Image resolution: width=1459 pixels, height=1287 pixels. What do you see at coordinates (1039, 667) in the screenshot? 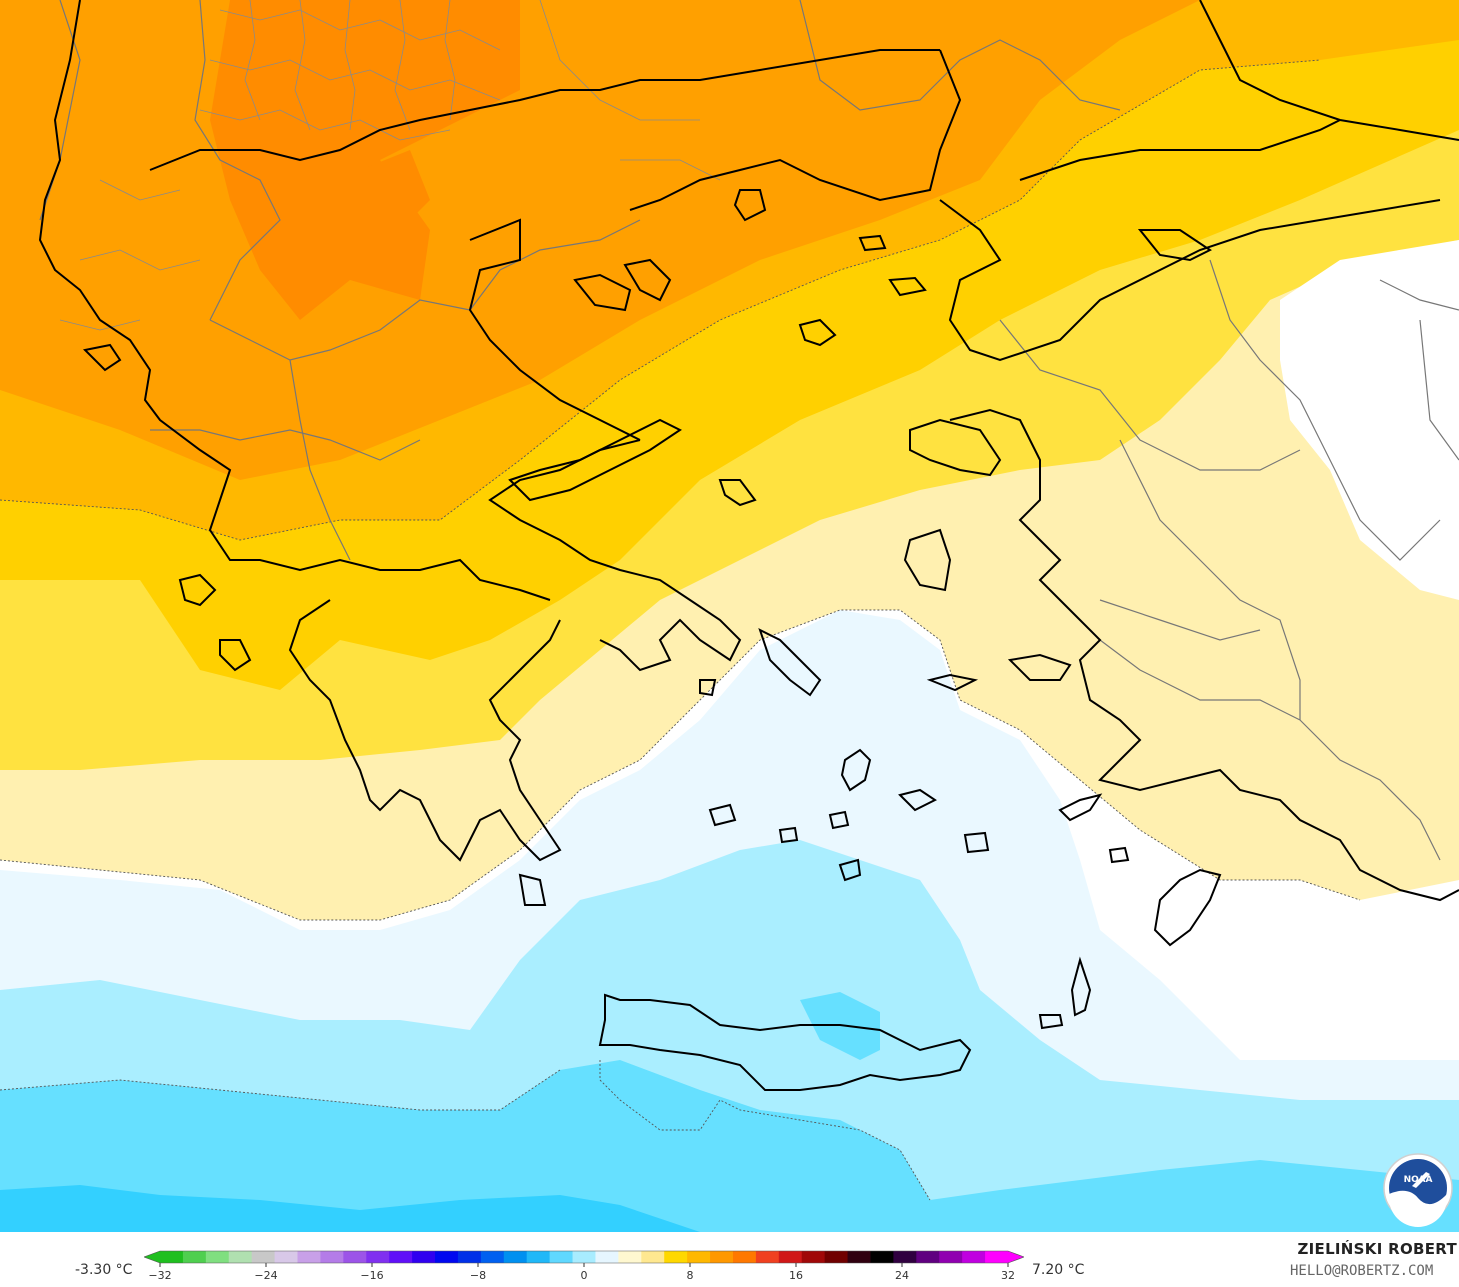
I see `coast-samos` at bounding box center [1039, 667].